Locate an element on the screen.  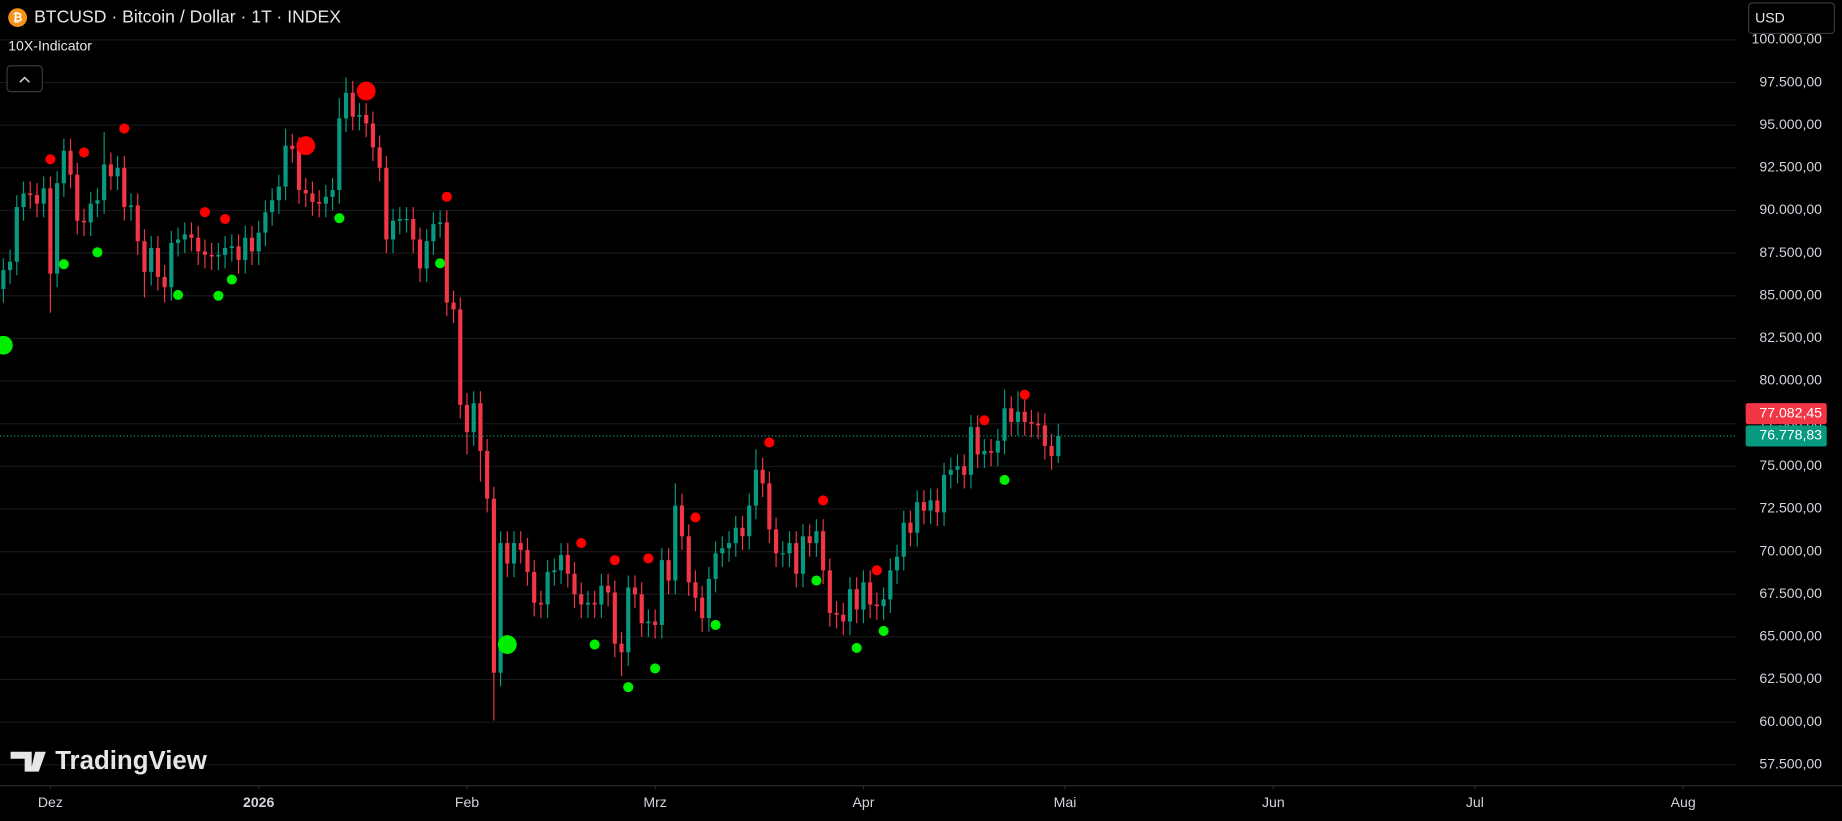
collapse-chevron is located at coordinates (24, 79).